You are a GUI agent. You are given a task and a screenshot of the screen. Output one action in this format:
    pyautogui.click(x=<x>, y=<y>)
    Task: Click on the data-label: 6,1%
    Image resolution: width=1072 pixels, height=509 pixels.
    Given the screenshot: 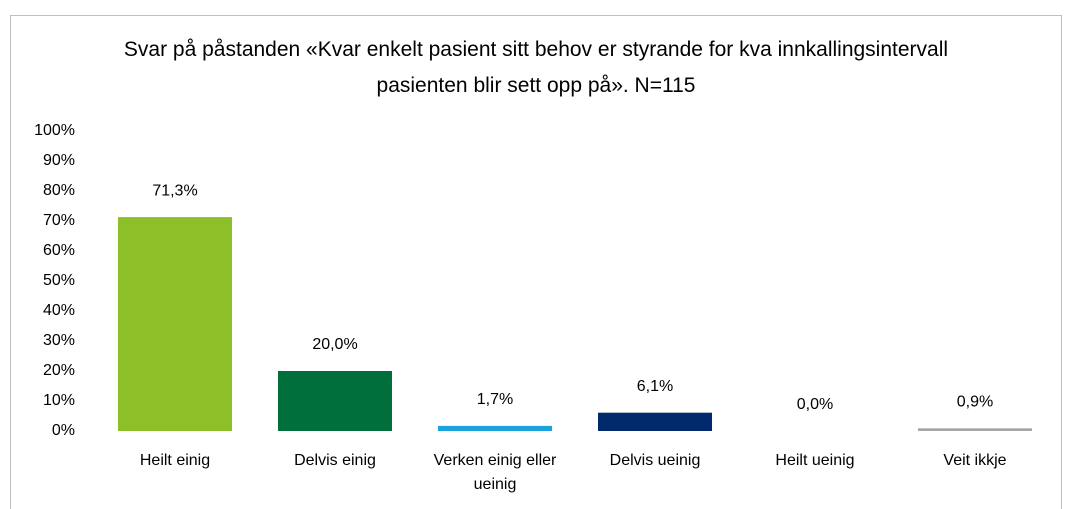 What is the action you would take?
    pyautogui.click(x=655, y=386)
    